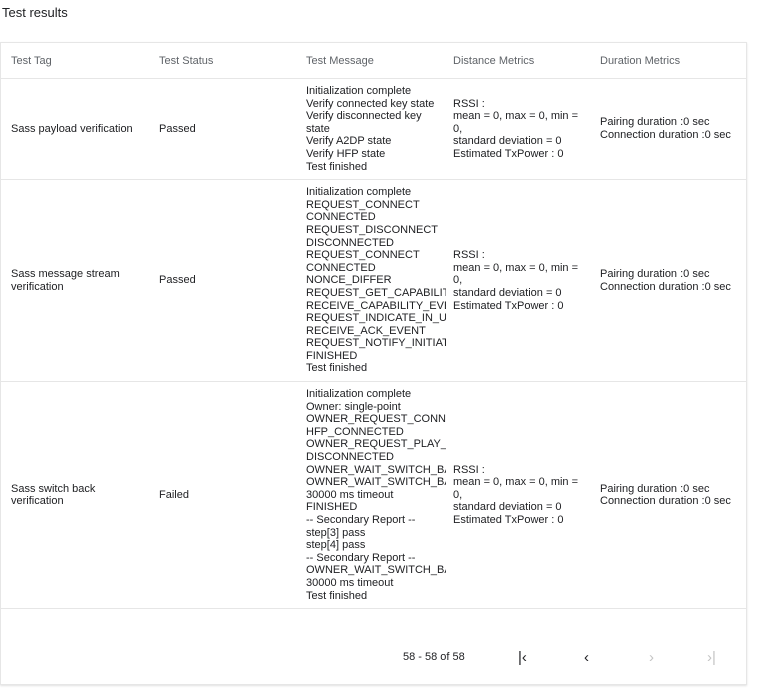  What do you see at coordinates (336, 545) in the screenshot?
I see `message-line: step[4] pass` at bounding box center [336, 545].